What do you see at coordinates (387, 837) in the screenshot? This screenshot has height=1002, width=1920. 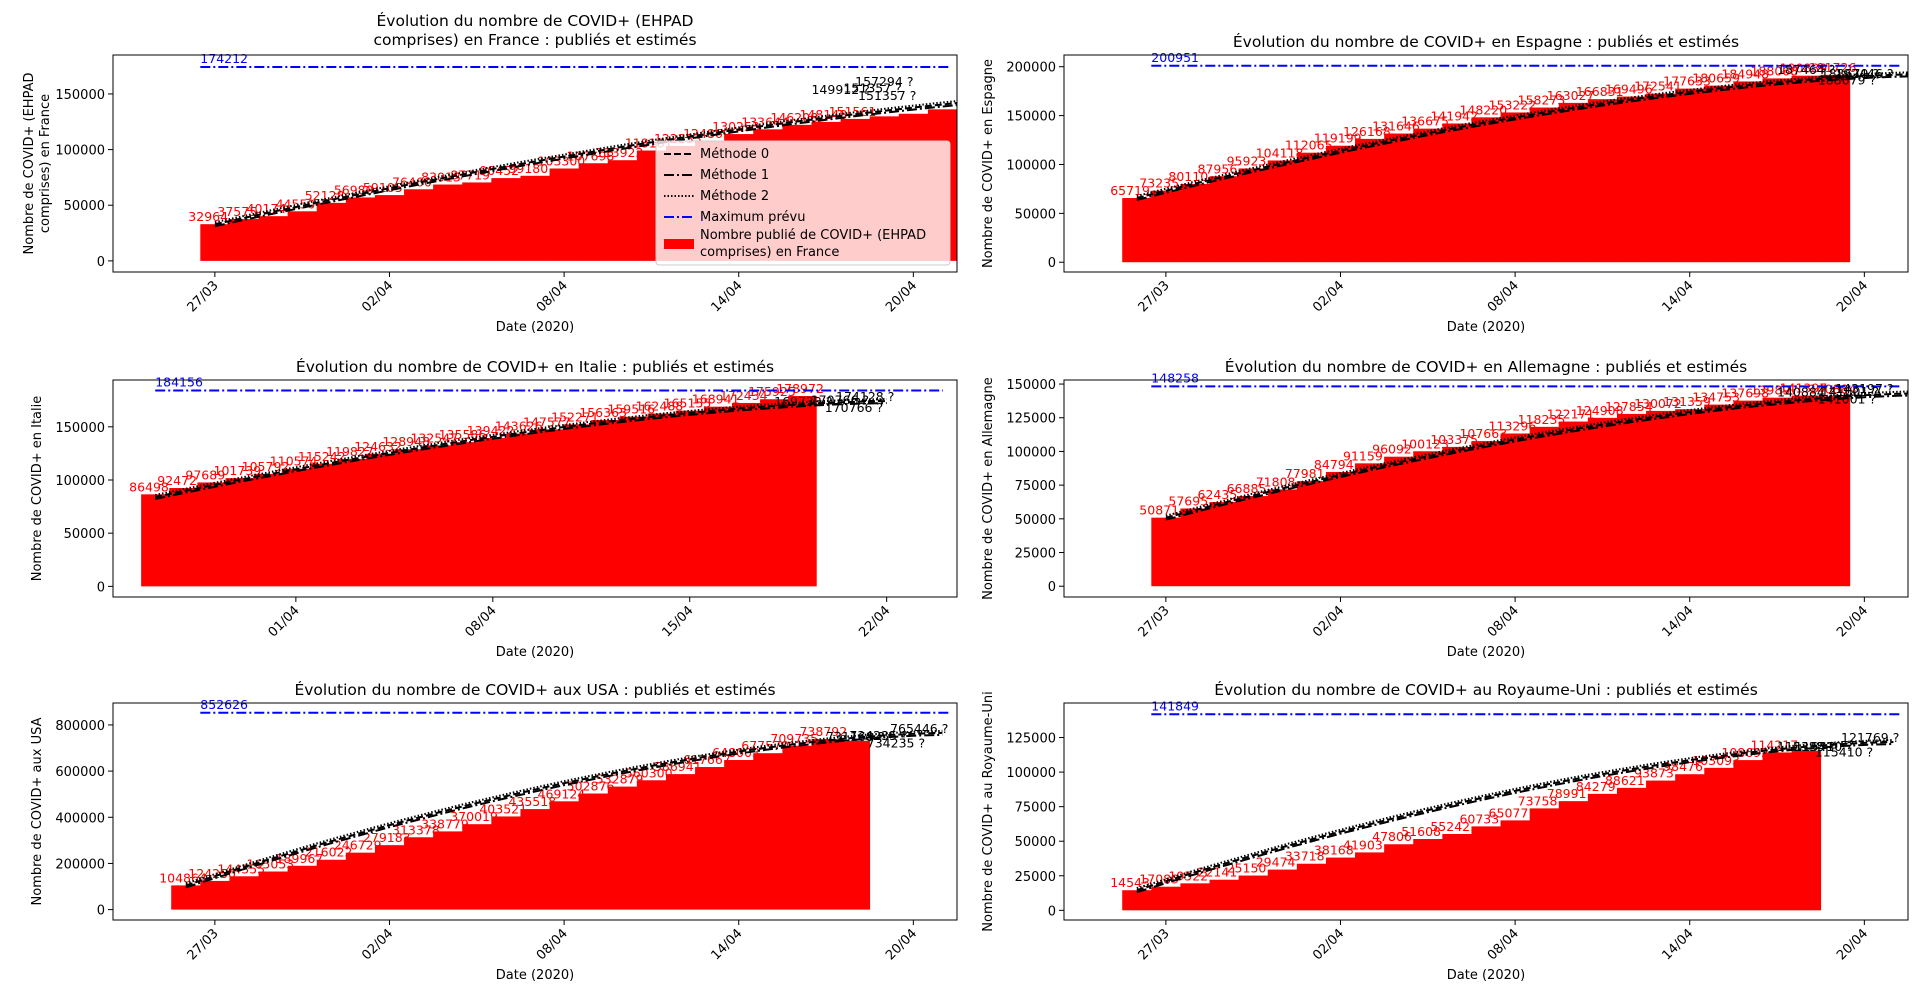 I see `bar-label: 279183` at bounding box center [387, 837].